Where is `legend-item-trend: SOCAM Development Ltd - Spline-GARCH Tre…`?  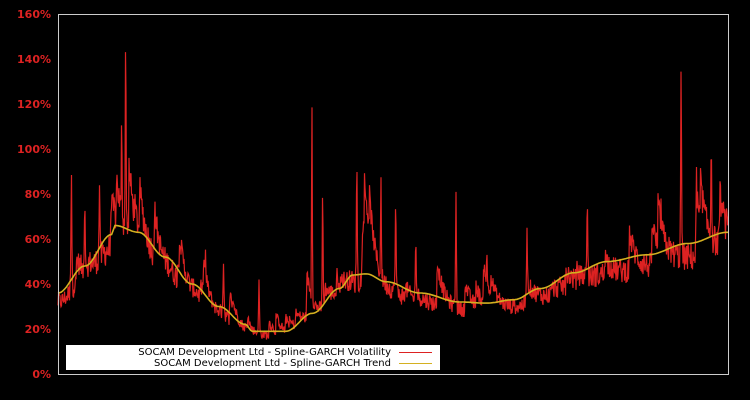 legend-item-trend: SOCAM Development Ltd - Spline-GARCH Tre… is located at coordinates (293, 363).